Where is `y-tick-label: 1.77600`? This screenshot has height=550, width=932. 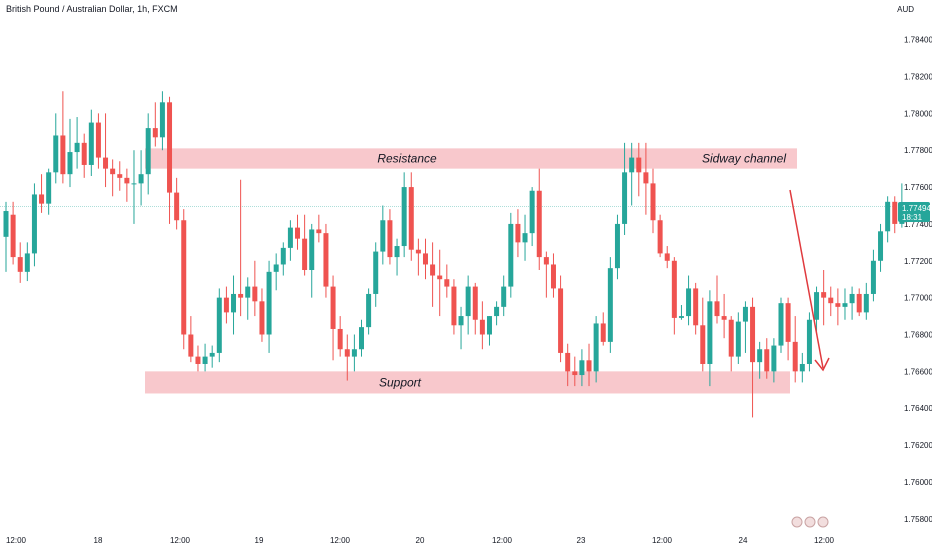 y-tick-label: 1.77600 is located at coordinates (918, 187).